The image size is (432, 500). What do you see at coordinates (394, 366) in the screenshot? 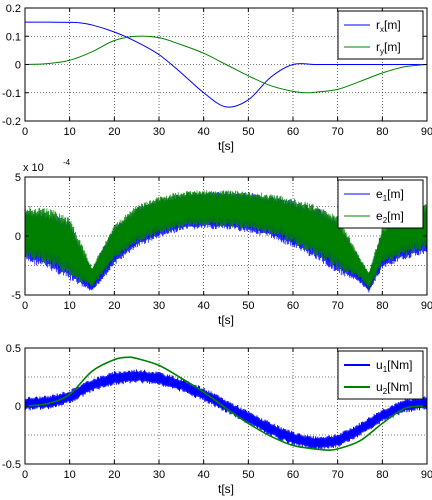
I see `legend-label: u1[Nm]` at bounding box center [394, 366].